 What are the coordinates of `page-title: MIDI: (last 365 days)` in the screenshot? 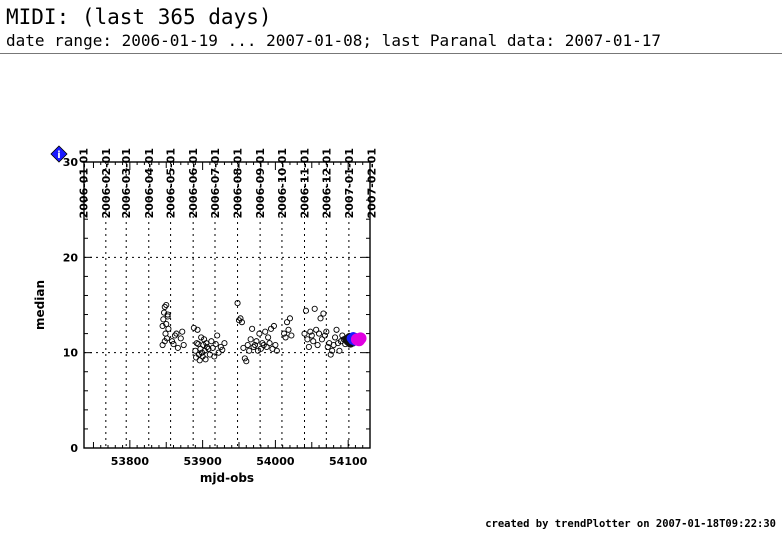 It's located at (139, 17).